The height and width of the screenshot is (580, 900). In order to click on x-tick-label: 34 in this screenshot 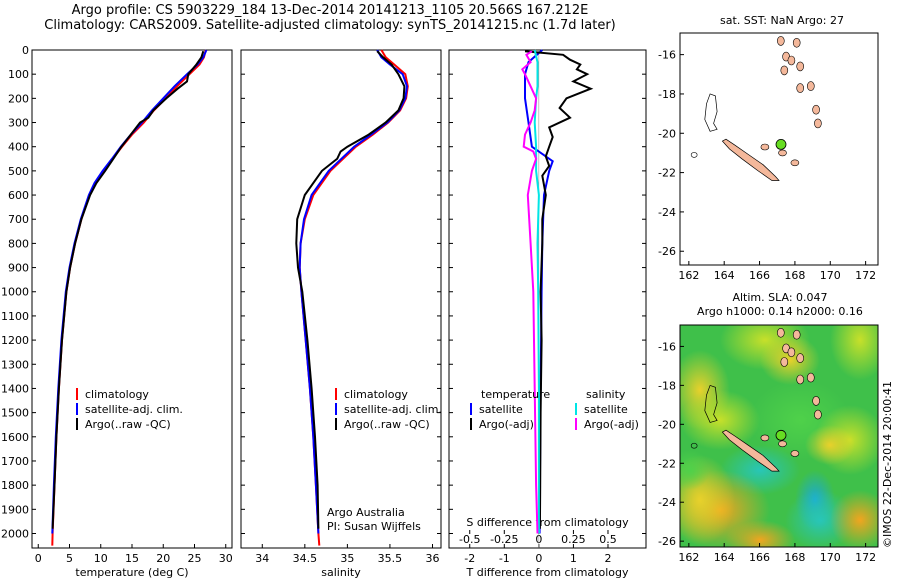, I will do `click(262, 558)`.